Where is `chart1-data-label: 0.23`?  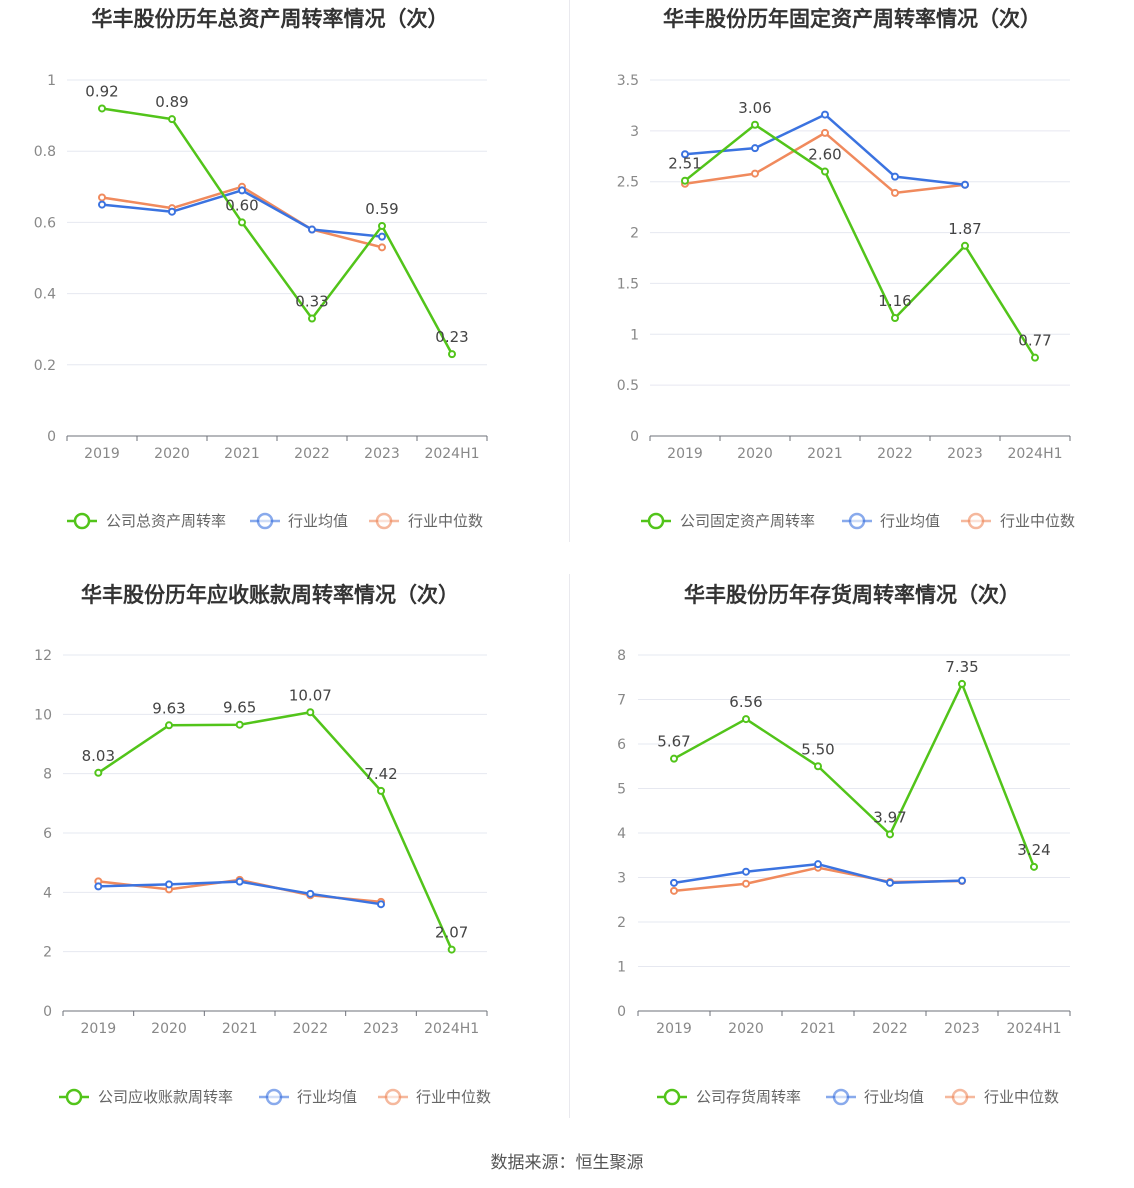 chart1-data-label: 0.23 is located at coordinates (451, 337).